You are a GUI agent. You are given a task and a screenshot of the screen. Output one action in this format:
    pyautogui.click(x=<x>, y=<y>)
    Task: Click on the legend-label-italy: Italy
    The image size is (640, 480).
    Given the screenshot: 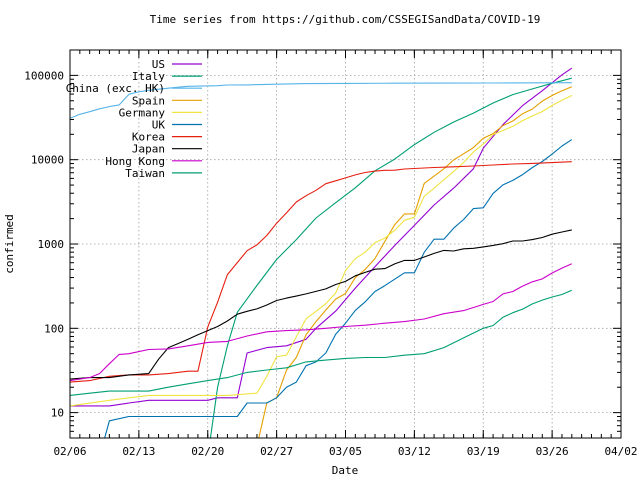 What is the action you would take?
    pyautogui.click(x=148, y=76)
    